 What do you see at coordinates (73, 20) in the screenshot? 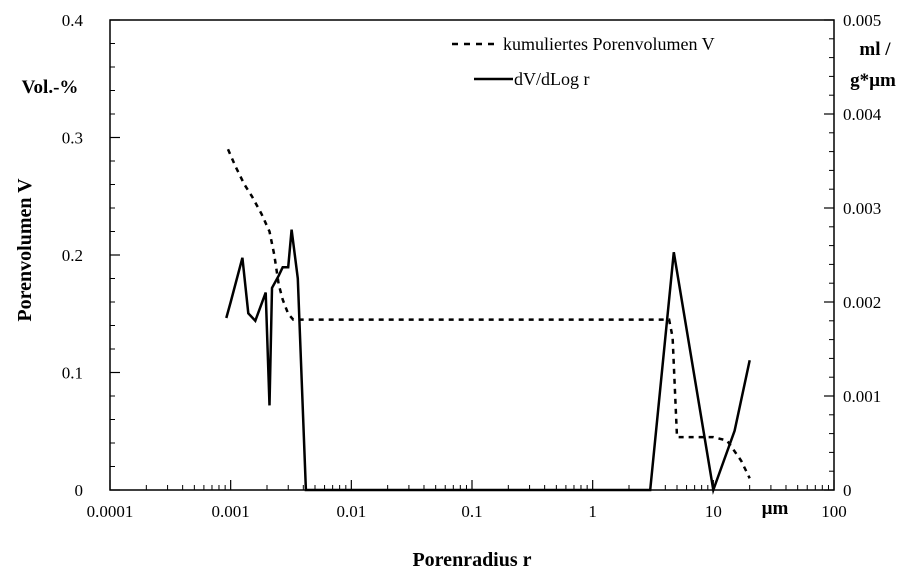
I see `y-left-tick-label: 0.4` at bounding box center [73, 20].